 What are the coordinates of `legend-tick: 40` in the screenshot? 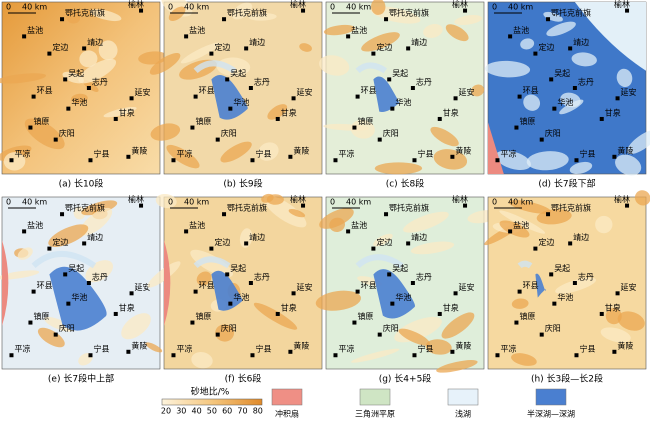 It's located at (197, 411).